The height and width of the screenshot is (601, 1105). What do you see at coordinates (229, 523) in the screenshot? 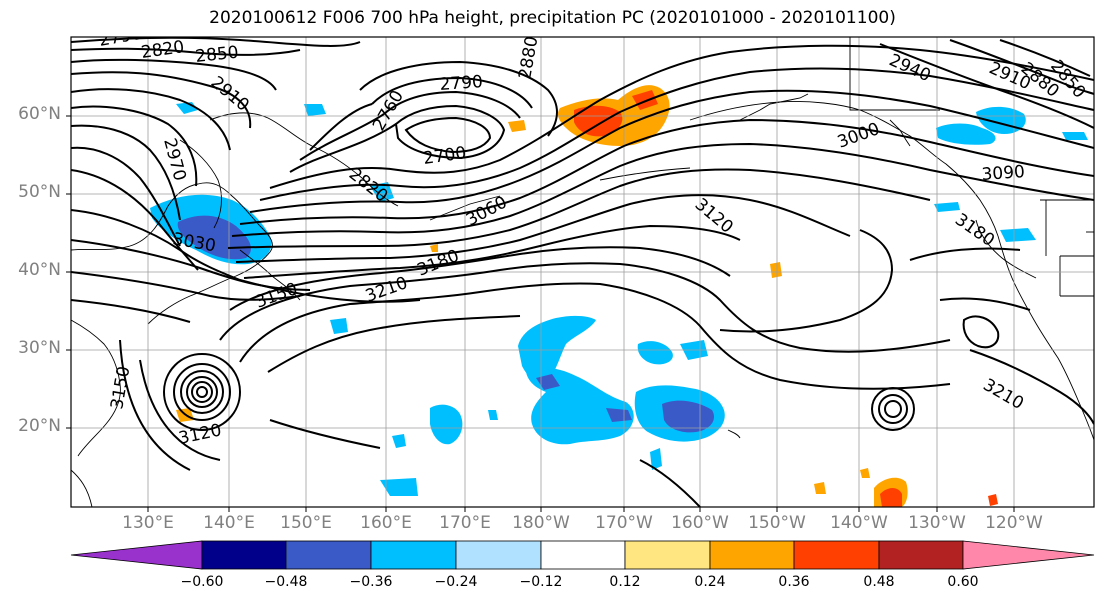
I see `lon-label: 140°E` at bounding box center [229, 523].